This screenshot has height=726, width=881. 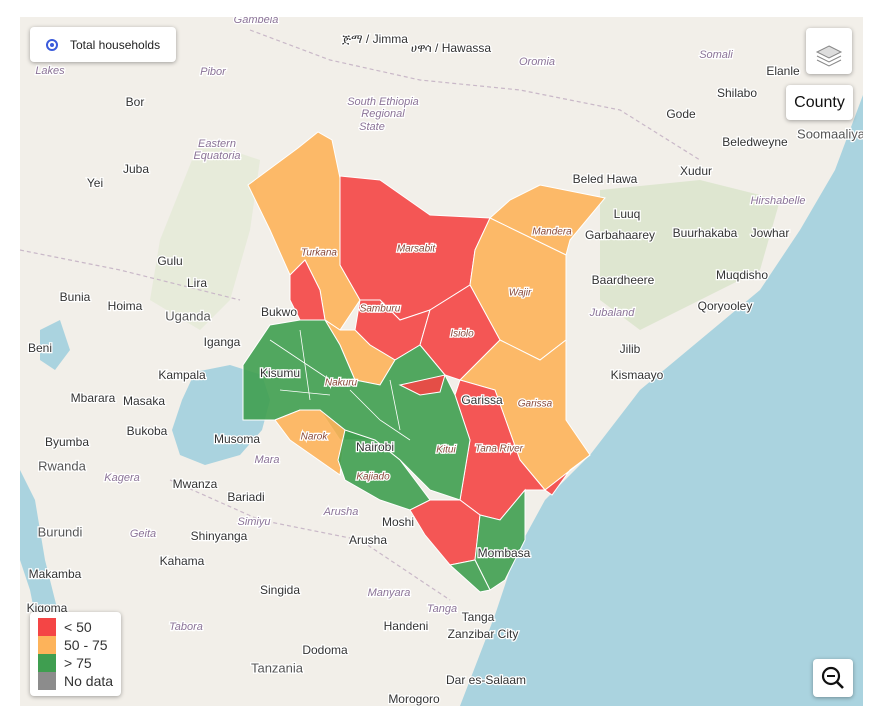 I want to click on map-label: Bor, so click(x=135, y=102).